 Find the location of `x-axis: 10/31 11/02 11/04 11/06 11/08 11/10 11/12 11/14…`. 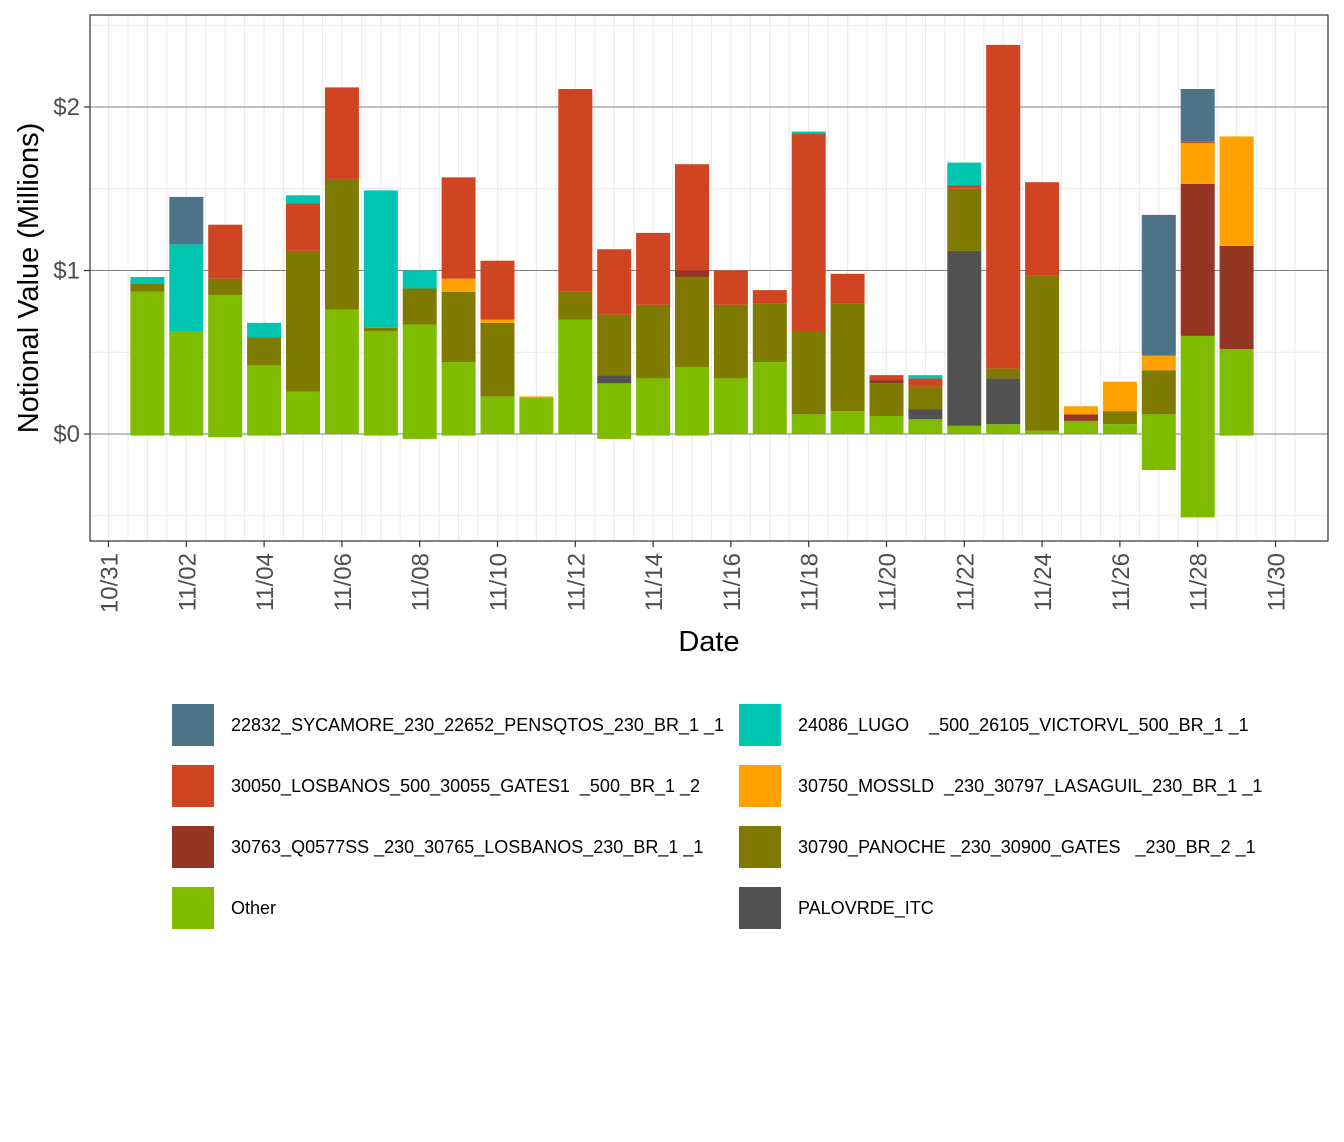

x-axis: 10/31 11/02 11/04 11/06 11/08 11/10 11/12 11/14… is located at coordinates (694, 577).